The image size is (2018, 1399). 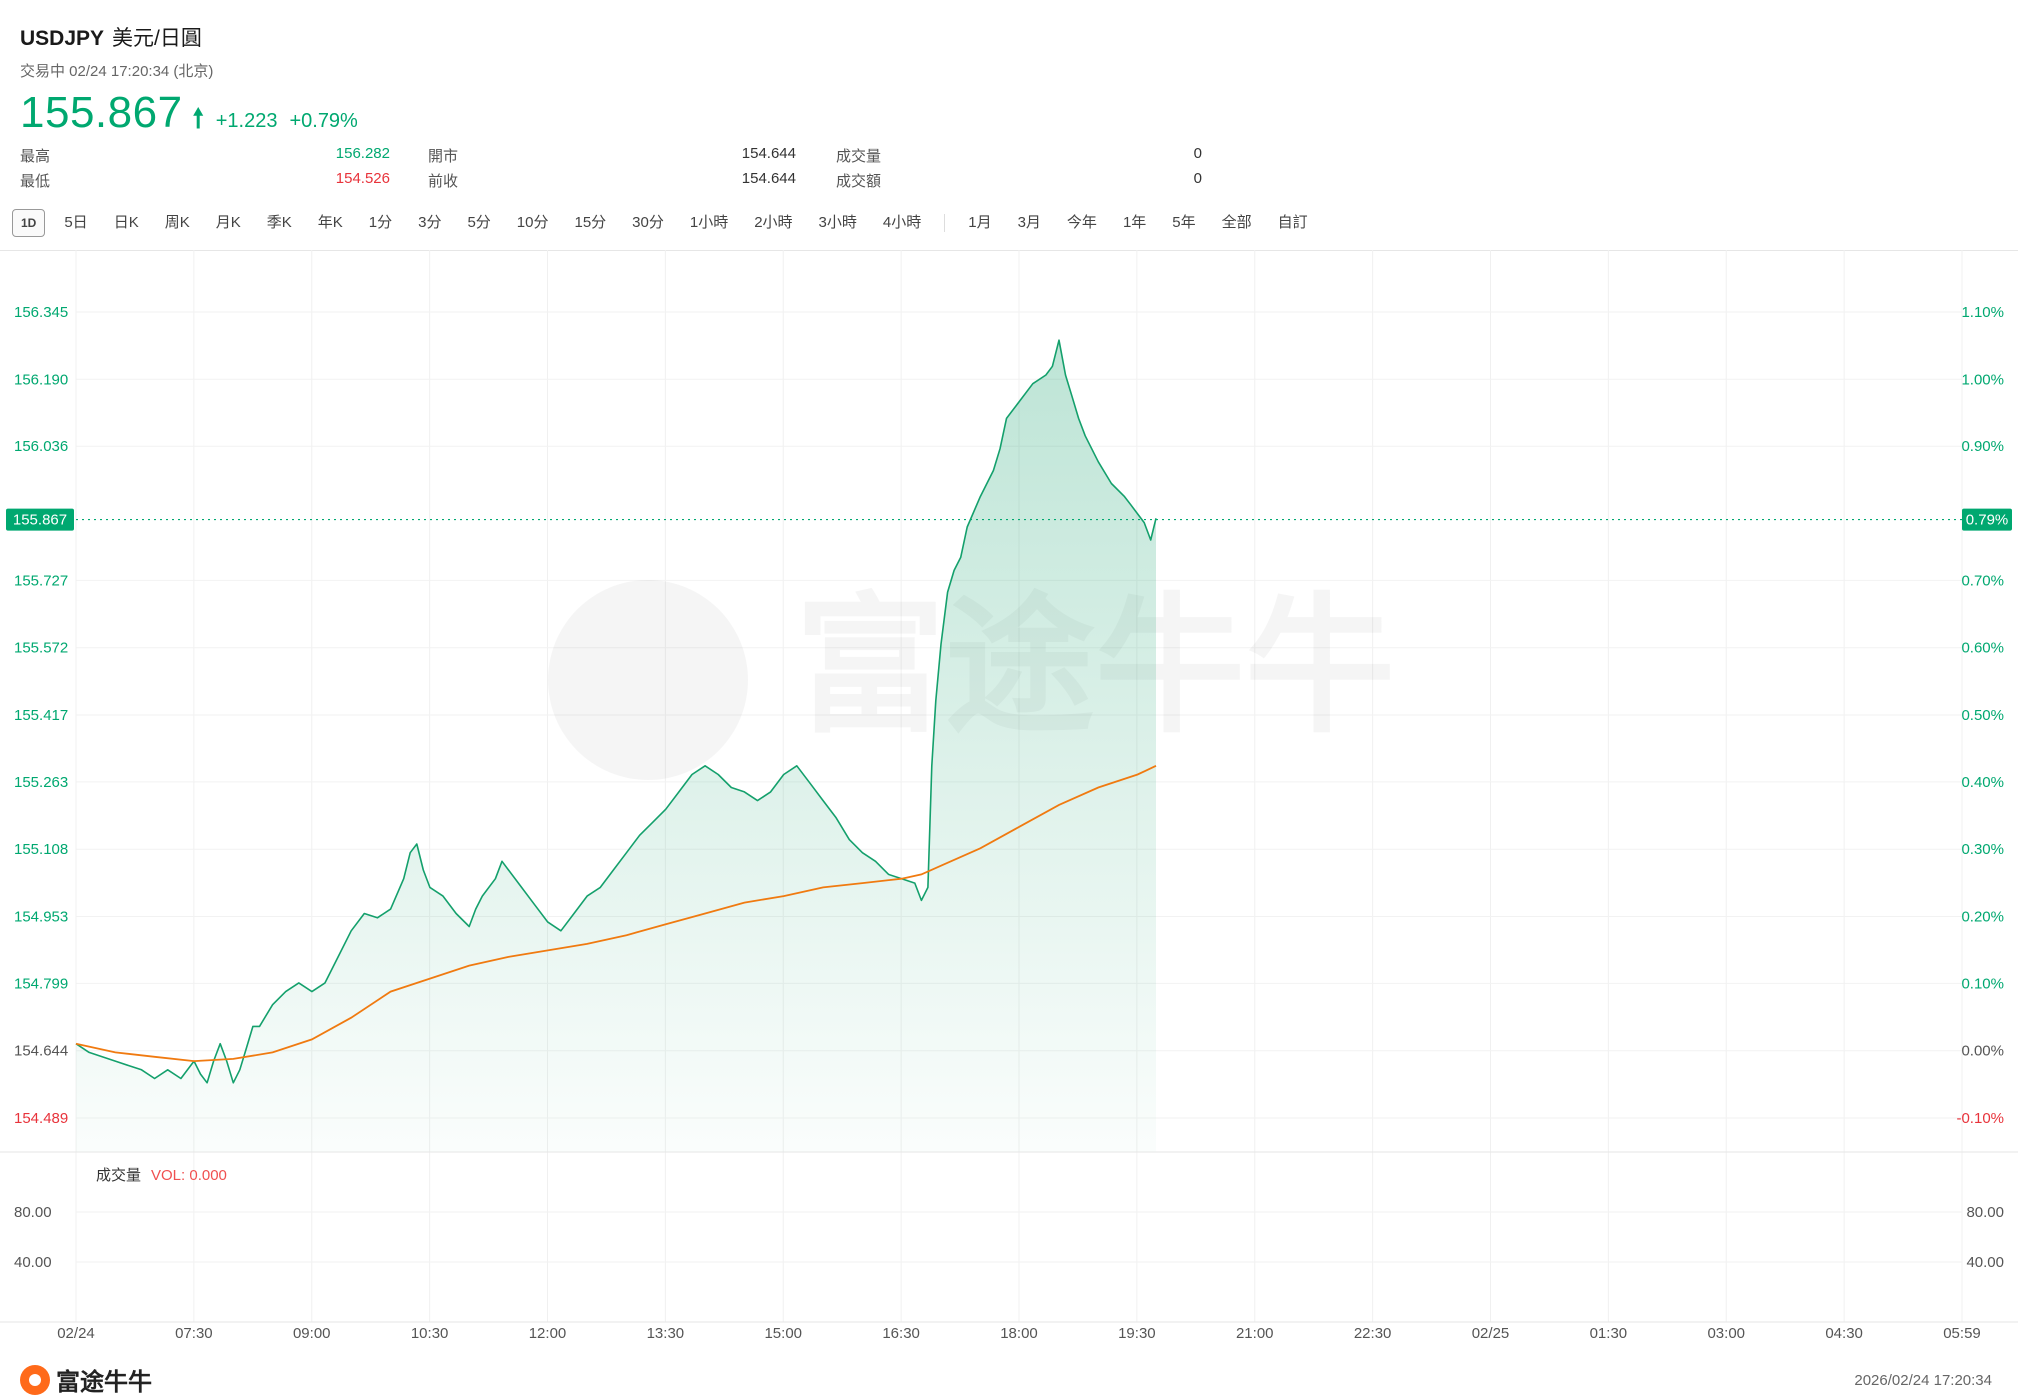 I want to click on y-tick-right-10: 0.00%, so click(x=1982, y=1051).